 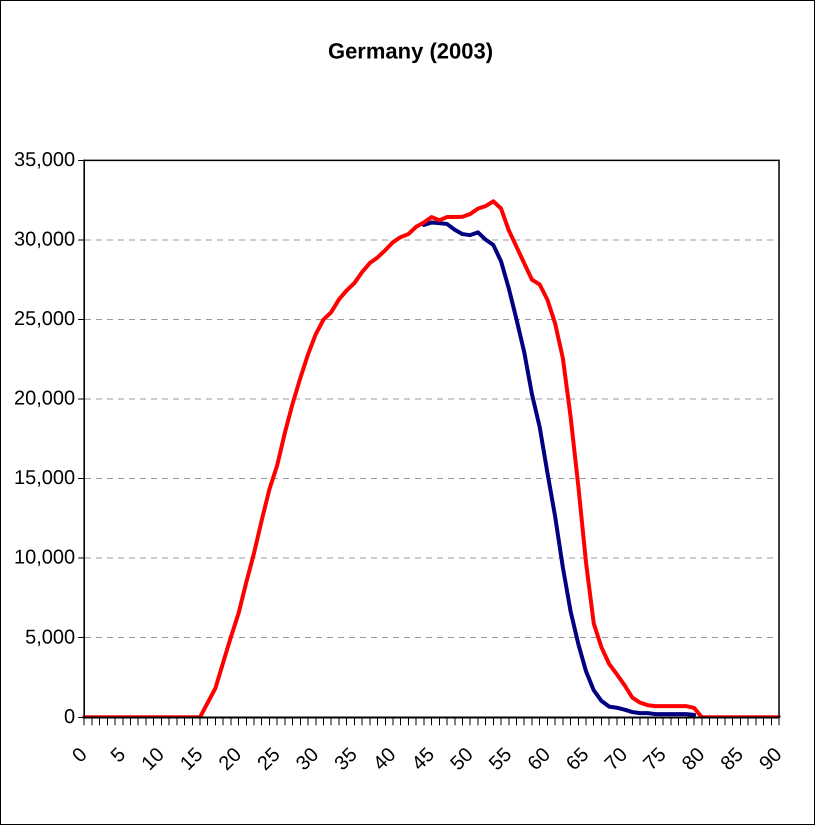 I want to click on x-tick-label: 85, so click(x=732, y=759).